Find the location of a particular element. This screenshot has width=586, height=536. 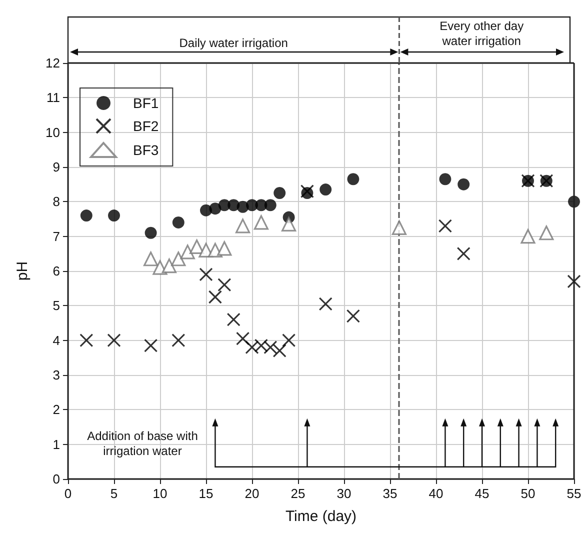

text: Daily water irrigation is located at coordinates (233, 43).